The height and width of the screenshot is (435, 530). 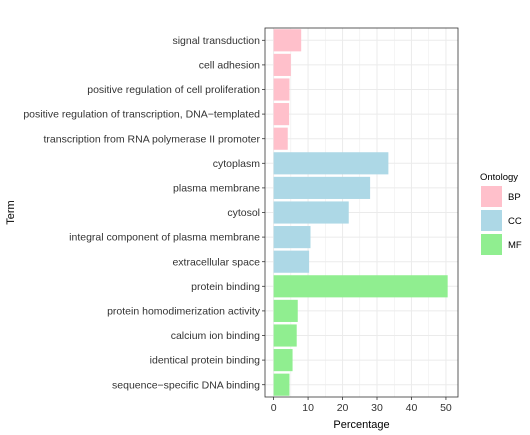 What do you see at coordinates (225, 287) in the screenshot?
I see `y-tick-label: protein binding` at bounding box center [225, 287].